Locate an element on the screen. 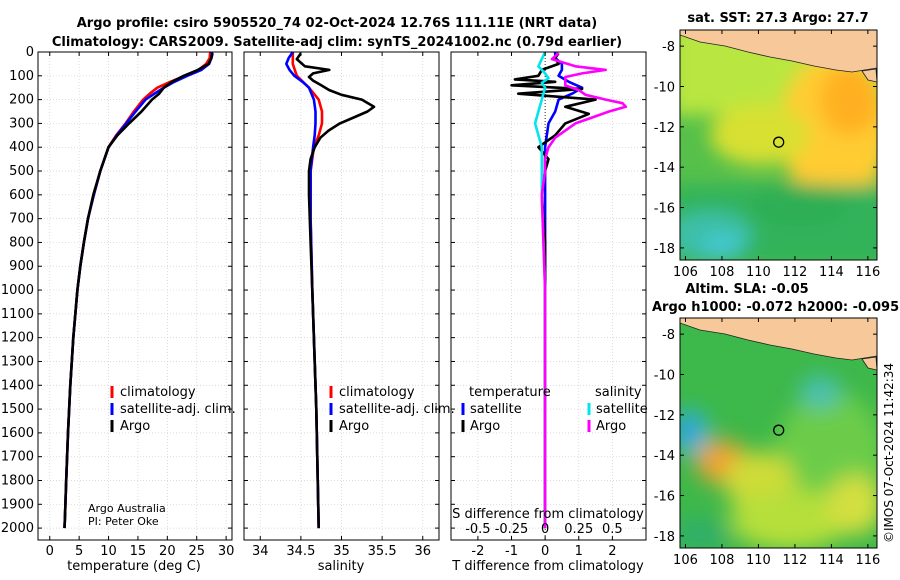 The width and height of the screenshot is (900, 580). imos-timestamp: ©IMOS 07-Oct-2024 11:42:34 is located at coordinates (889, 453).